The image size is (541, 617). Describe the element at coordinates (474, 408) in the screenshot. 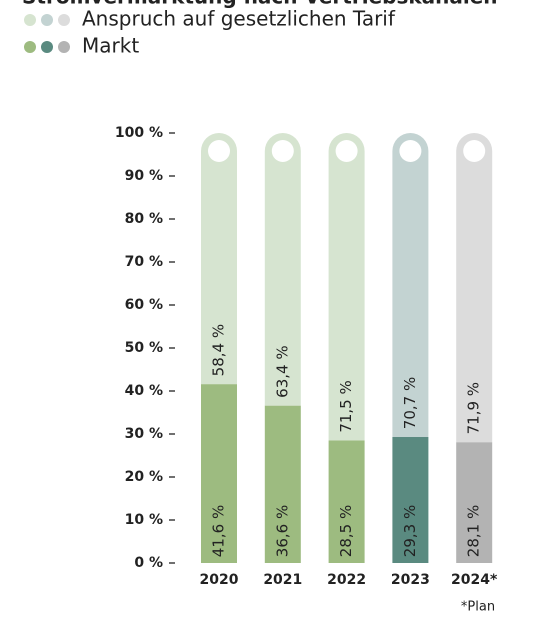

I see `value-label: 71,9 %` at that location.